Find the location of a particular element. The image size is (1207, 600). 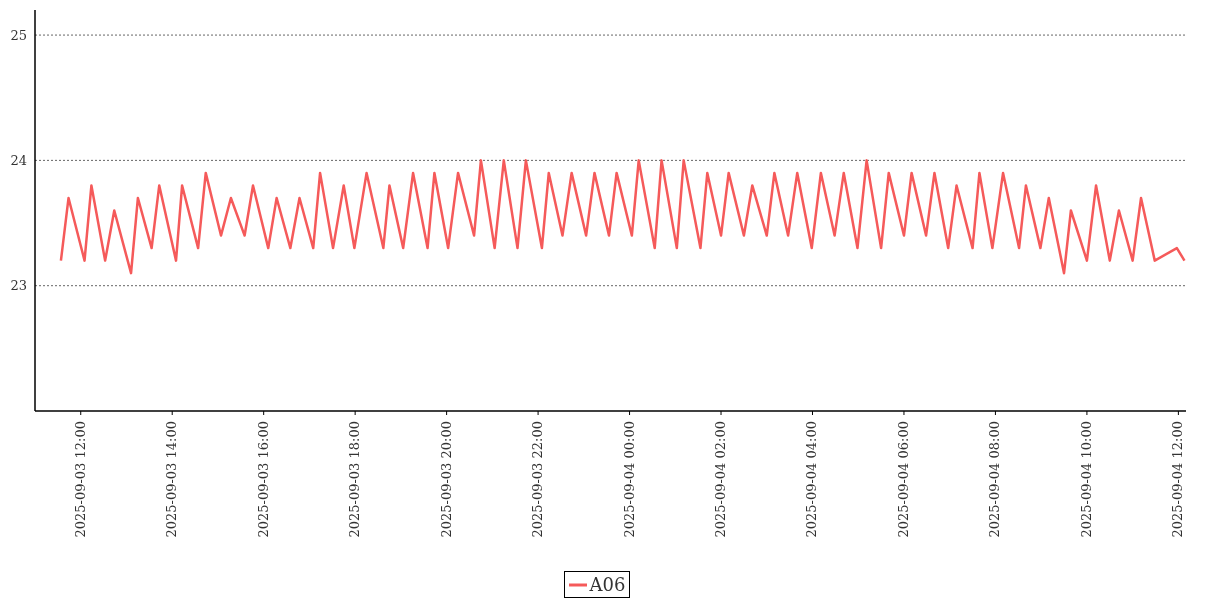

legend-label: A06 is located at coordinates (607, 584).